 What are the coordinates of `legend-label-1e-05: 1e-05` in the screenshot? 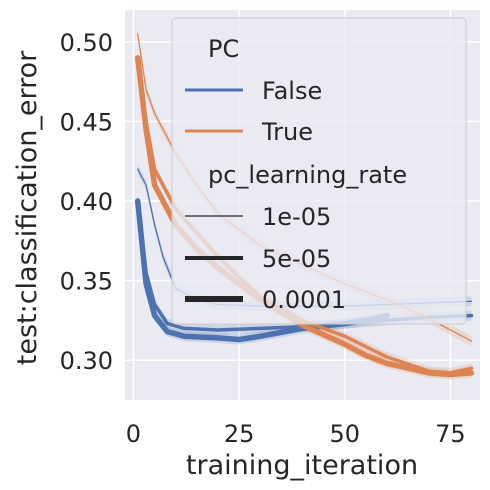 It's located at (296, 217).